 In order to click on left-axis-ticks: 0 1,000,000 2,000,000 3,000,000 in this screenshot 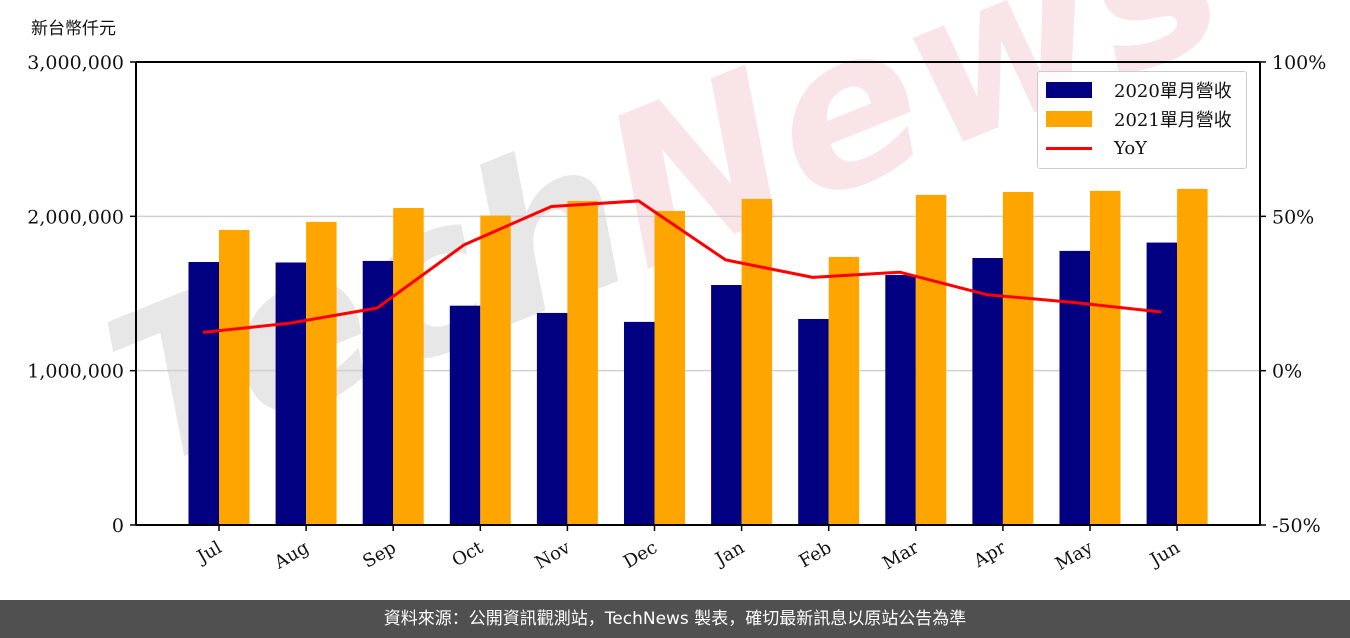, I will do `click(81, 294)`.